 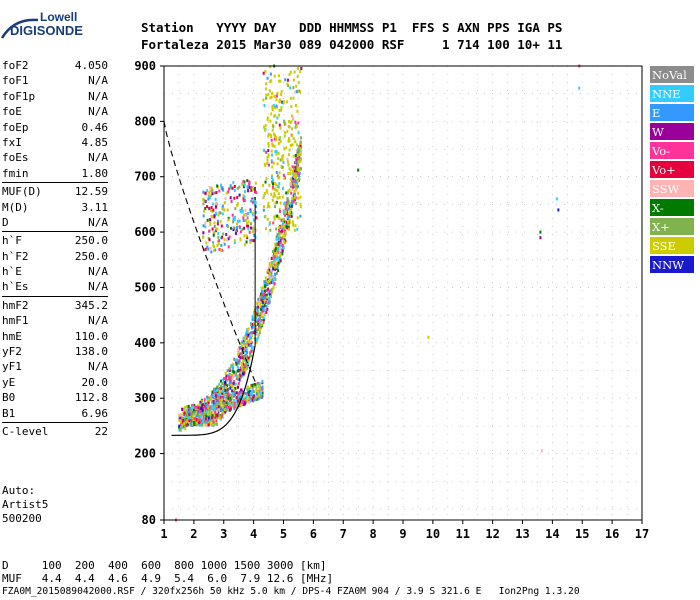 I want to click on param-separator, so click(x=55, y=296).